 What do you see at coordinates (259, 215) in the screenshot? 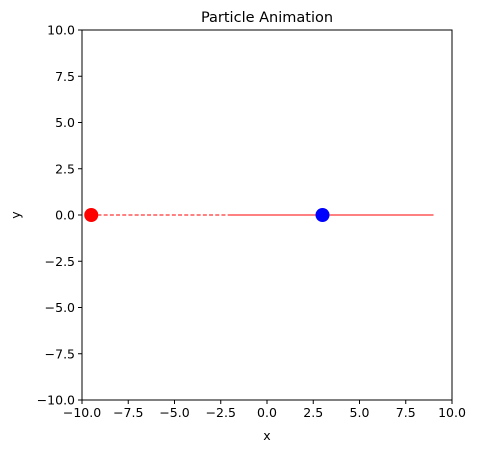
I see `plot-area` at bounding box center [259, 215].